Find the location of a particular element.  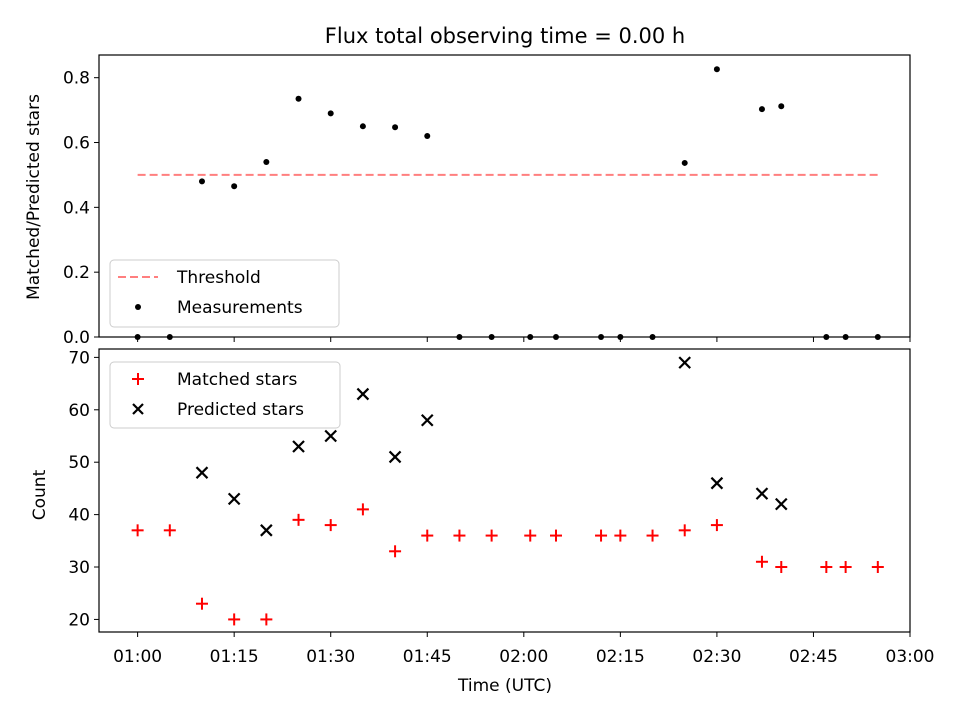

bottom-legend-box is located at coordinates (225, 395).